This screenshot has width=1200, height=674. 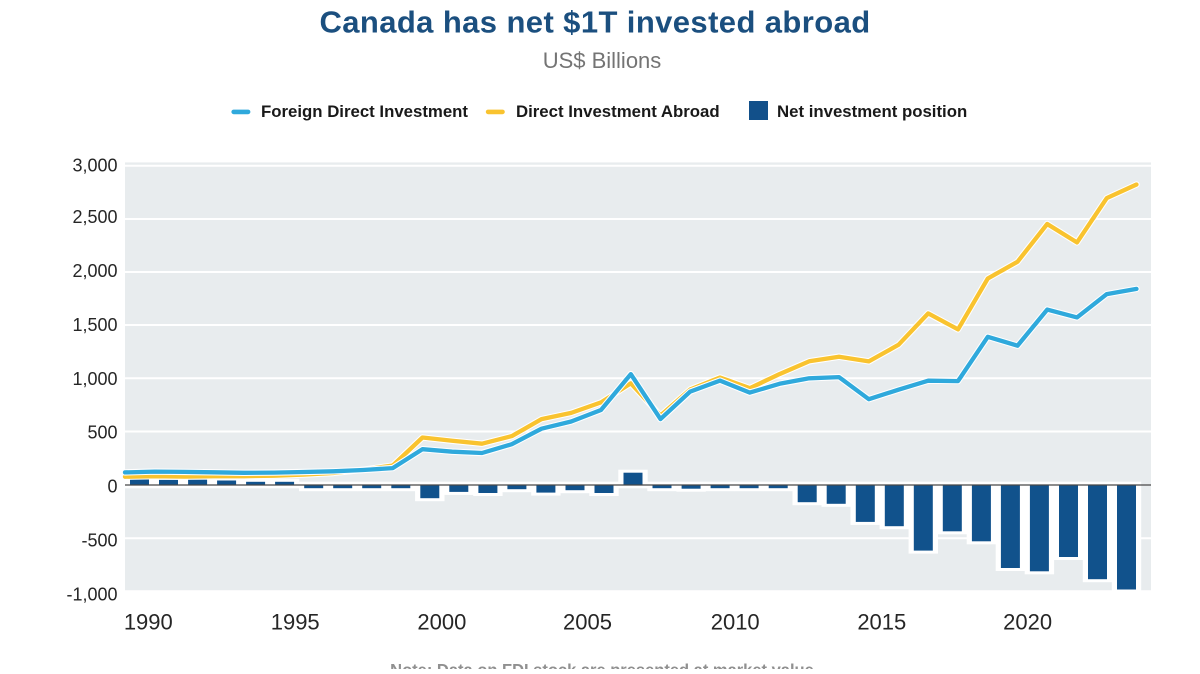 What do you see at coordinates (112, 487) in the screenshot?
I see `svg-text: 0` at bounding box center [112, 487].